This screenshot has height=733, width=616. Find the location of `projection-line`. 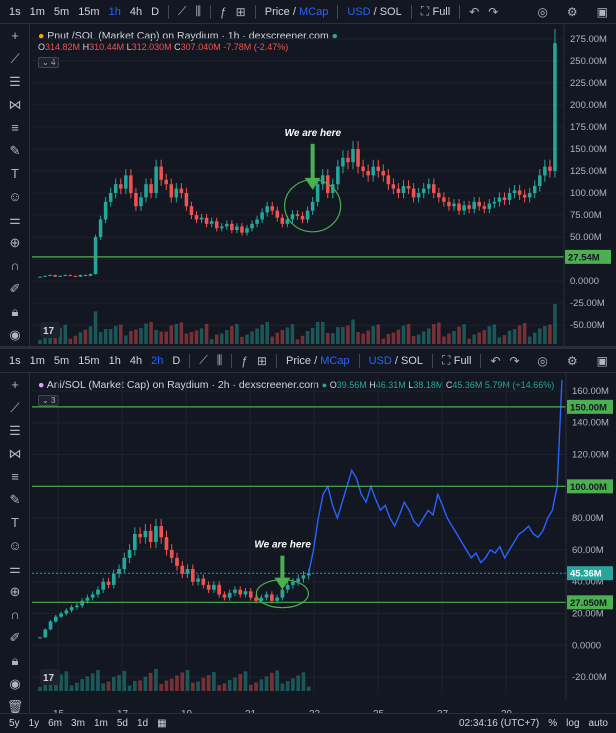

projection-line is located at coordinates (435, 476).